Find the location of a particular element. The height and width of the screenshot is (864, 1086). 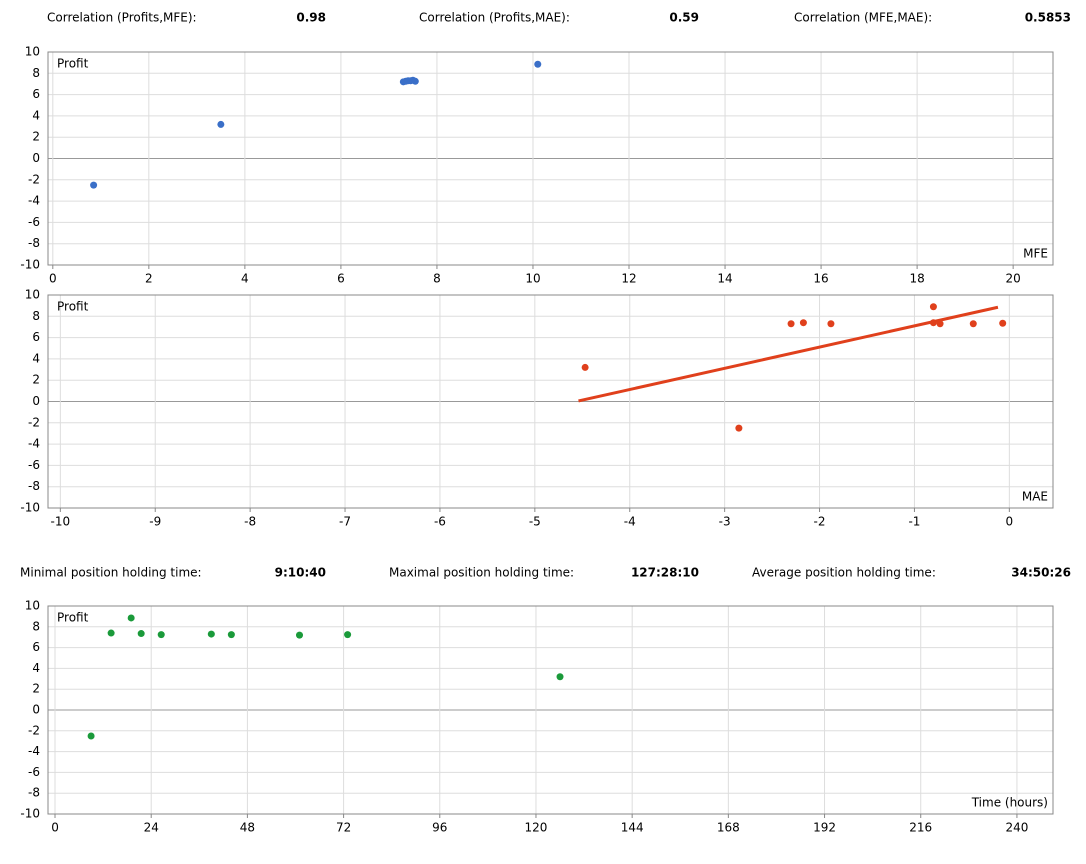

x-tick-label: 144 is located at coordinates (632, 828).